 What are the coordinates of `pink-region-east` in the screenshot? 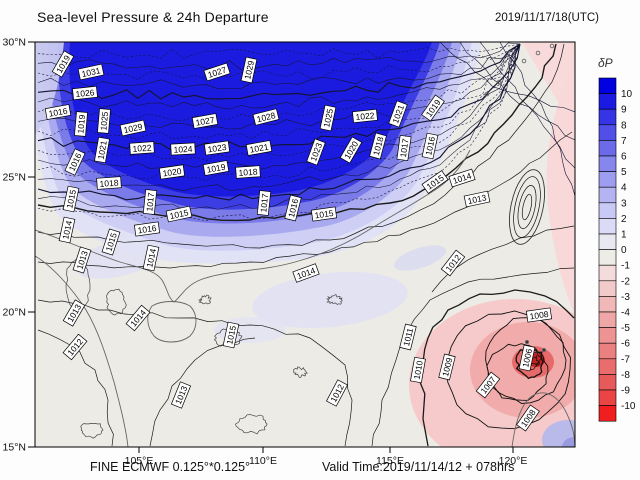 It's located at (560, 187).